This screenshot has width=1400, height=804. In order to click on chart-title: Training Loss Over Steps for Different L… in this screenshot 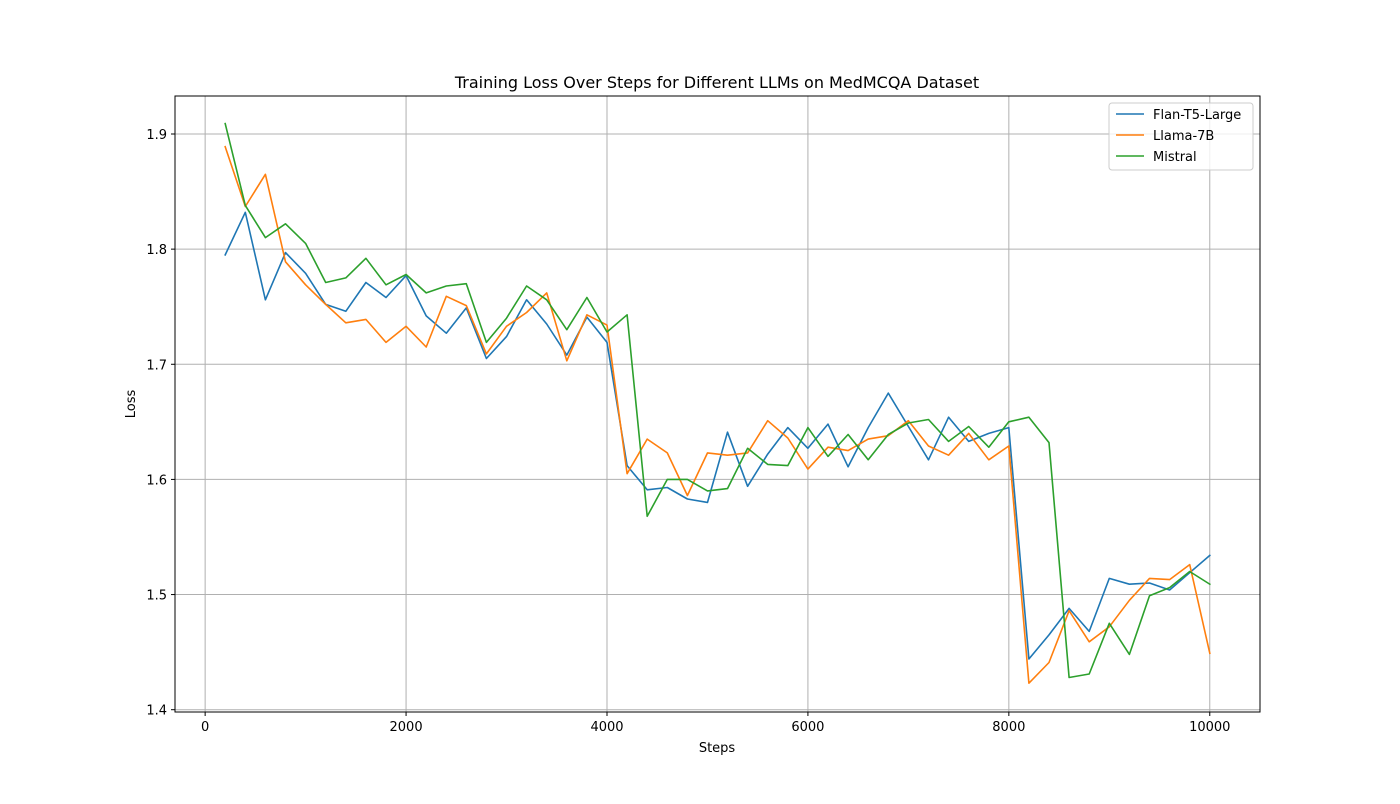, I will do `click(716, 82)`.